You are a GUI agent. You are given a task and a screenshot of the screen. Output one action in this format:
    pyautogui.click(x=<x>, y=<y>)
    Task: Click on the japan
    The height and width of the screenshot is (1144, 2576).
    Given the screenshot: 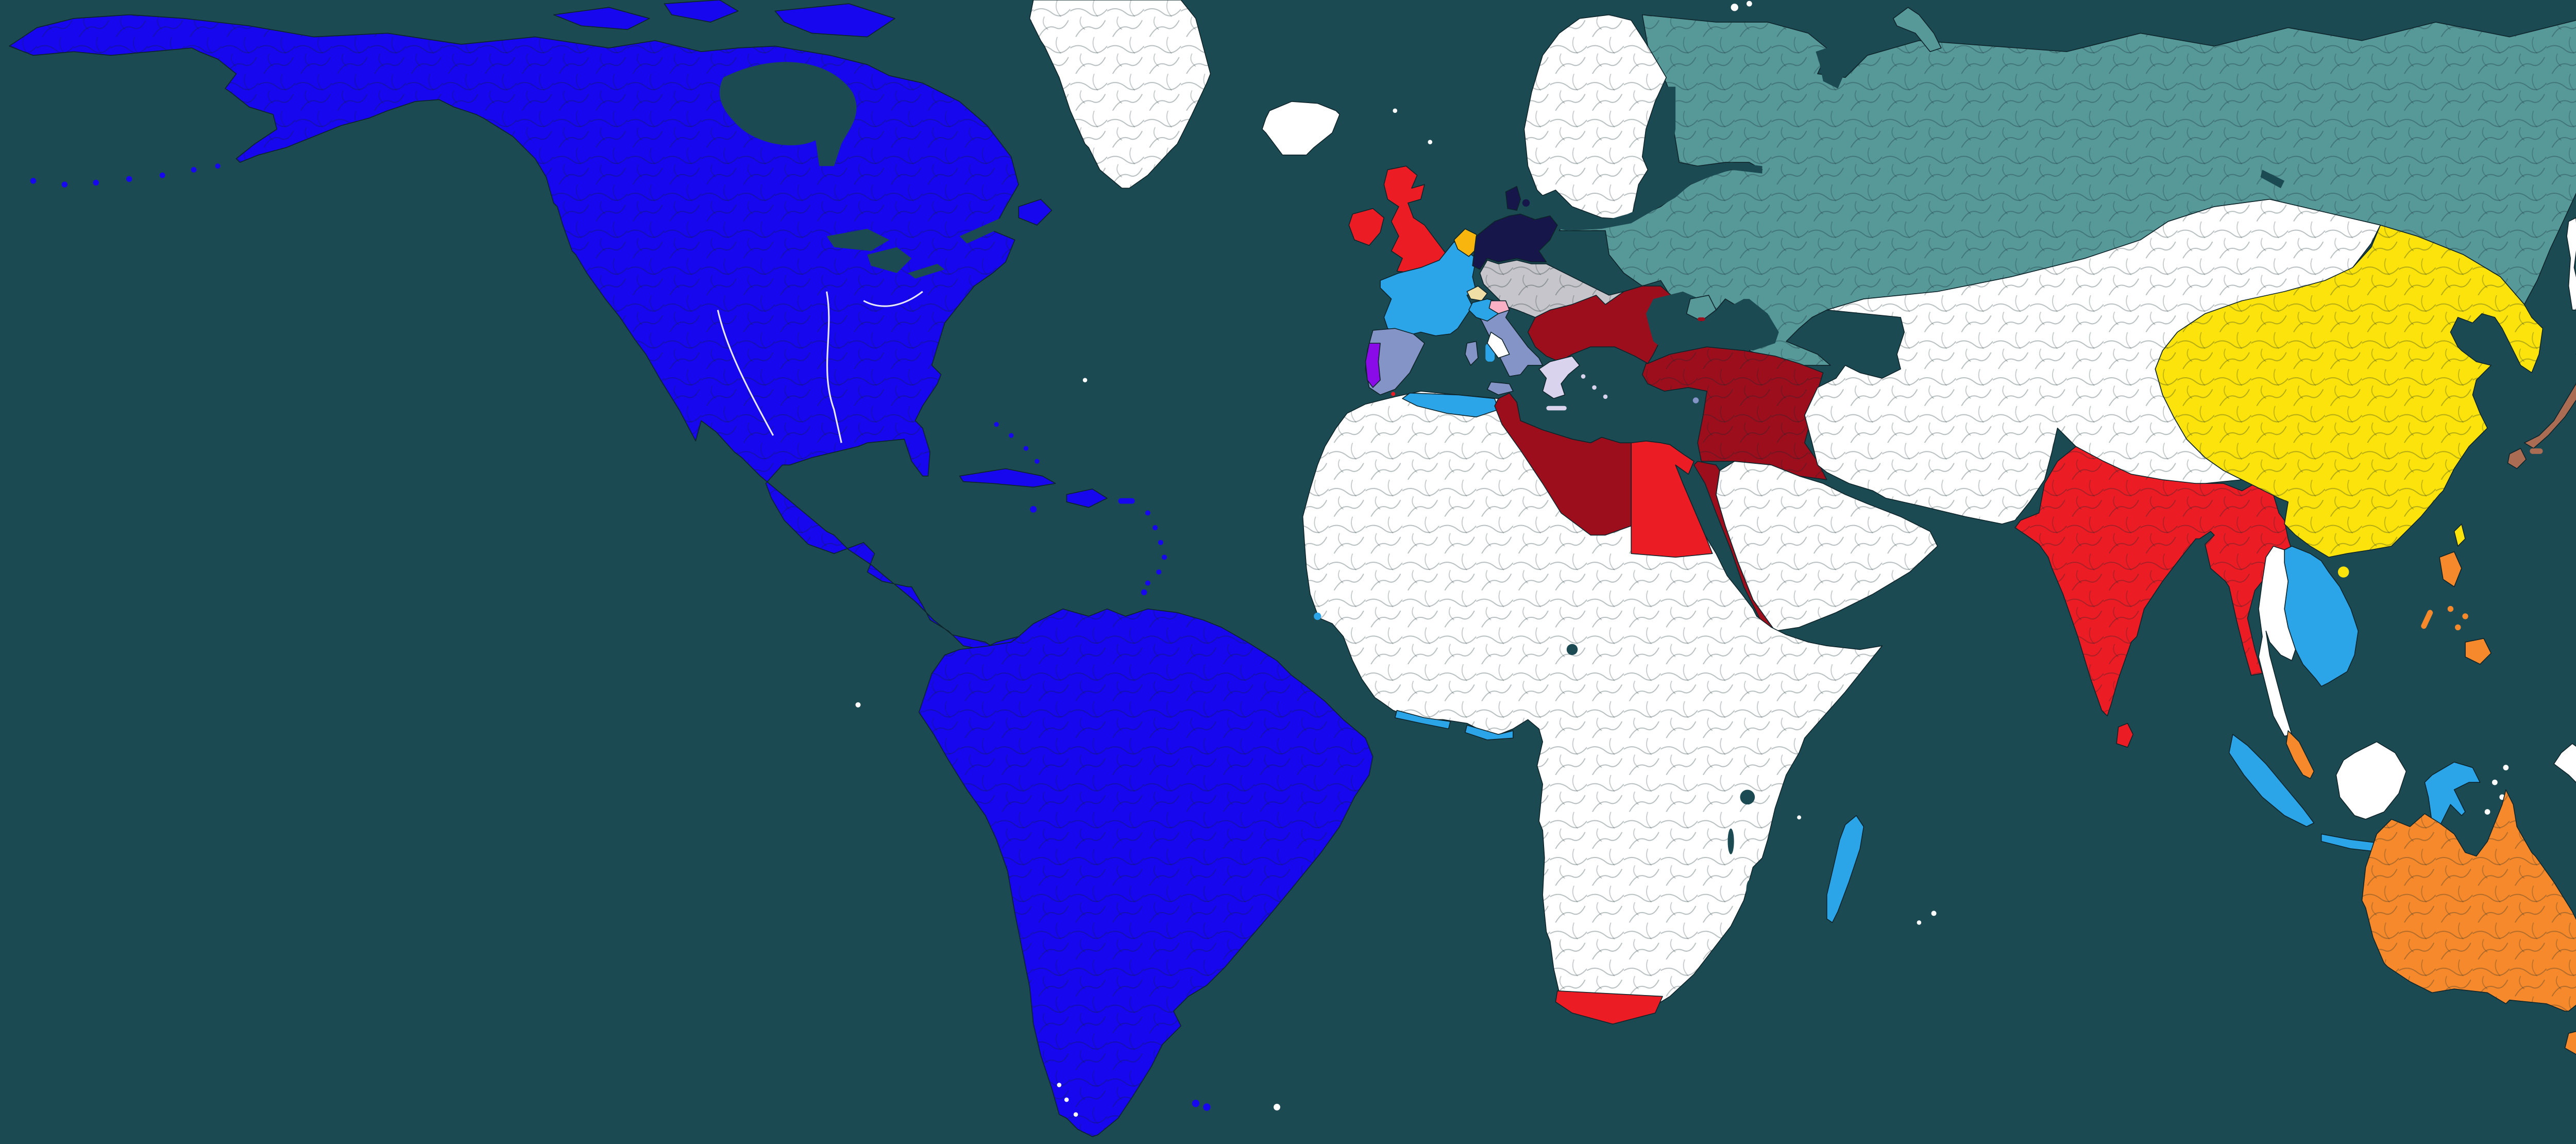 What is the action you would take?
    pyautogui.click(x=2541, y=406)
    